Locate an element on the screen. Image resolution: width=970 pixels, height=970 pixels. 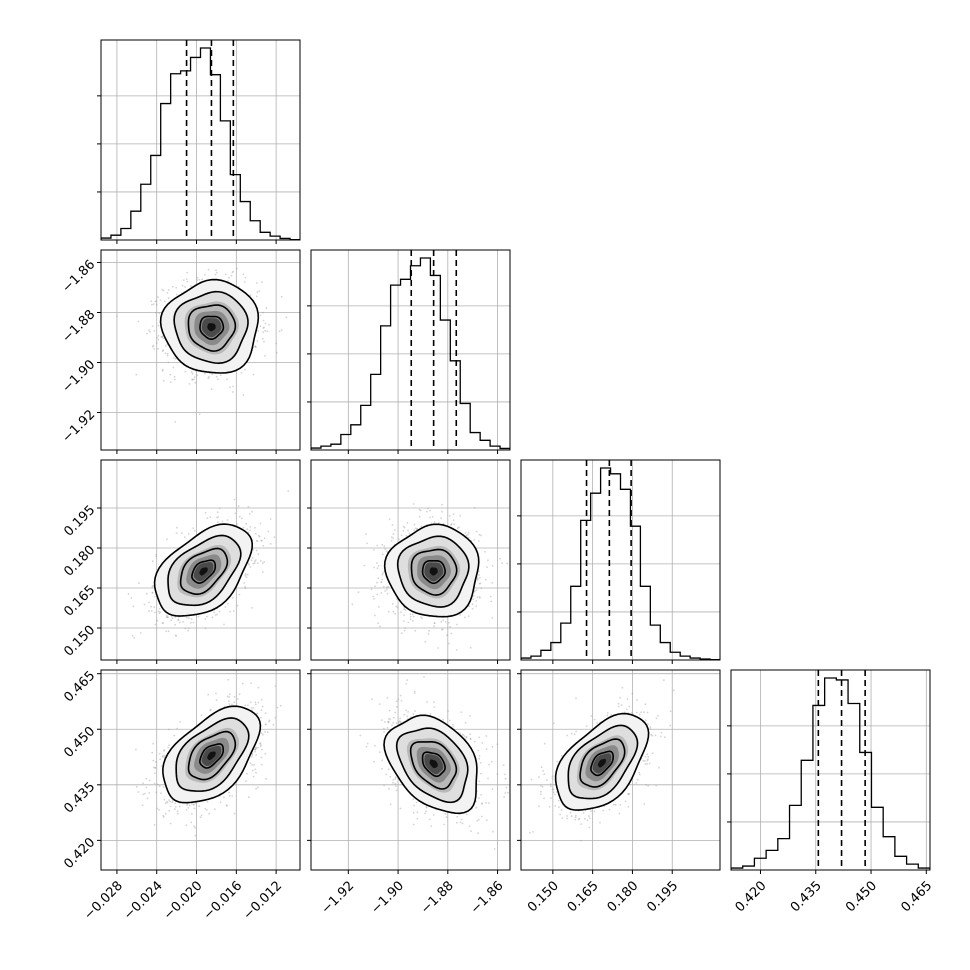
x-tick-label: 0.435 is located at coordinates (806, 896).